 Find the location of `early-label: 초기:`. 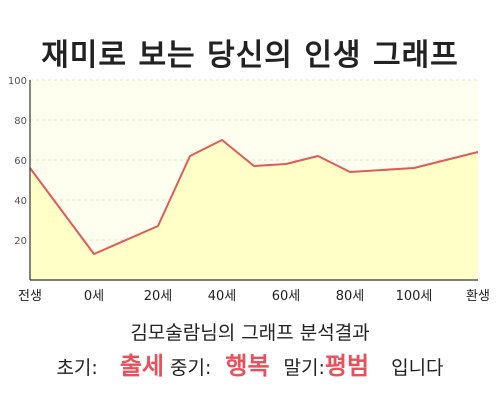

early-label: 초기: is located at coordinates (77, 368).